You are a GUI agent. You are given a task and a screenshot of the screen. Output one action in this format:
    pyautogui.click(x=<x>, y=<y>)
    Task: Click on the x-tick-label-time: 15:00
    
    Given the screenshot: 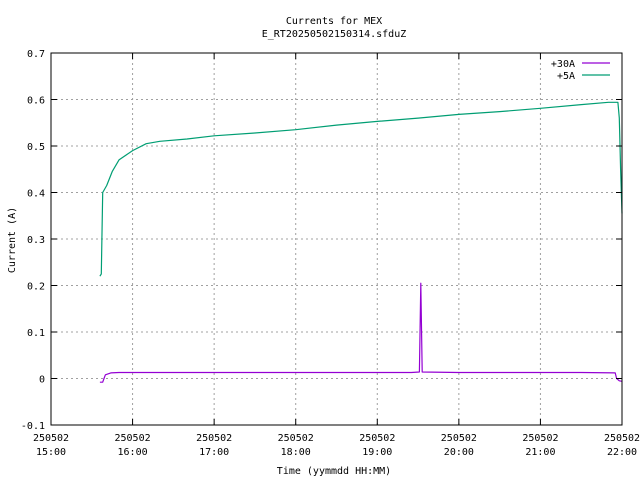 What is the action you would take?
    pyautogui.click(x=51, y=452)
    